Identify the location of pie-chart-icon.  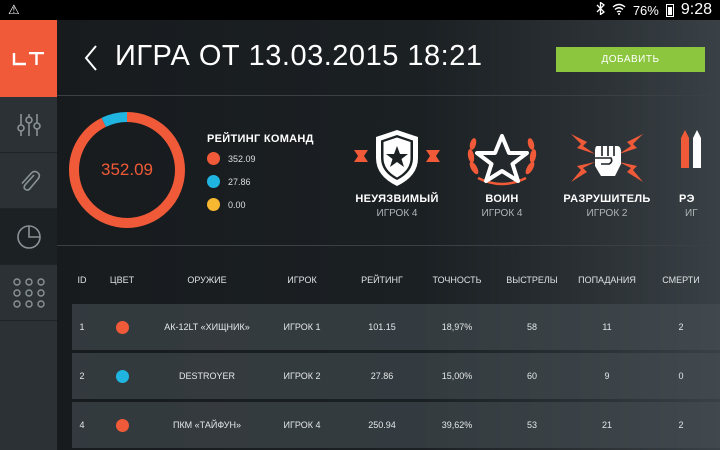
(28, 236).